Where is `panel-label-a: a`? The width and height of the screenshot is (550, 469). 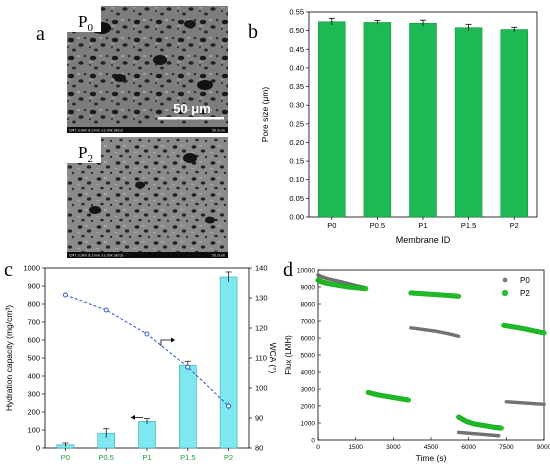
panel-label-a: a is located at coordinates (40, 34).